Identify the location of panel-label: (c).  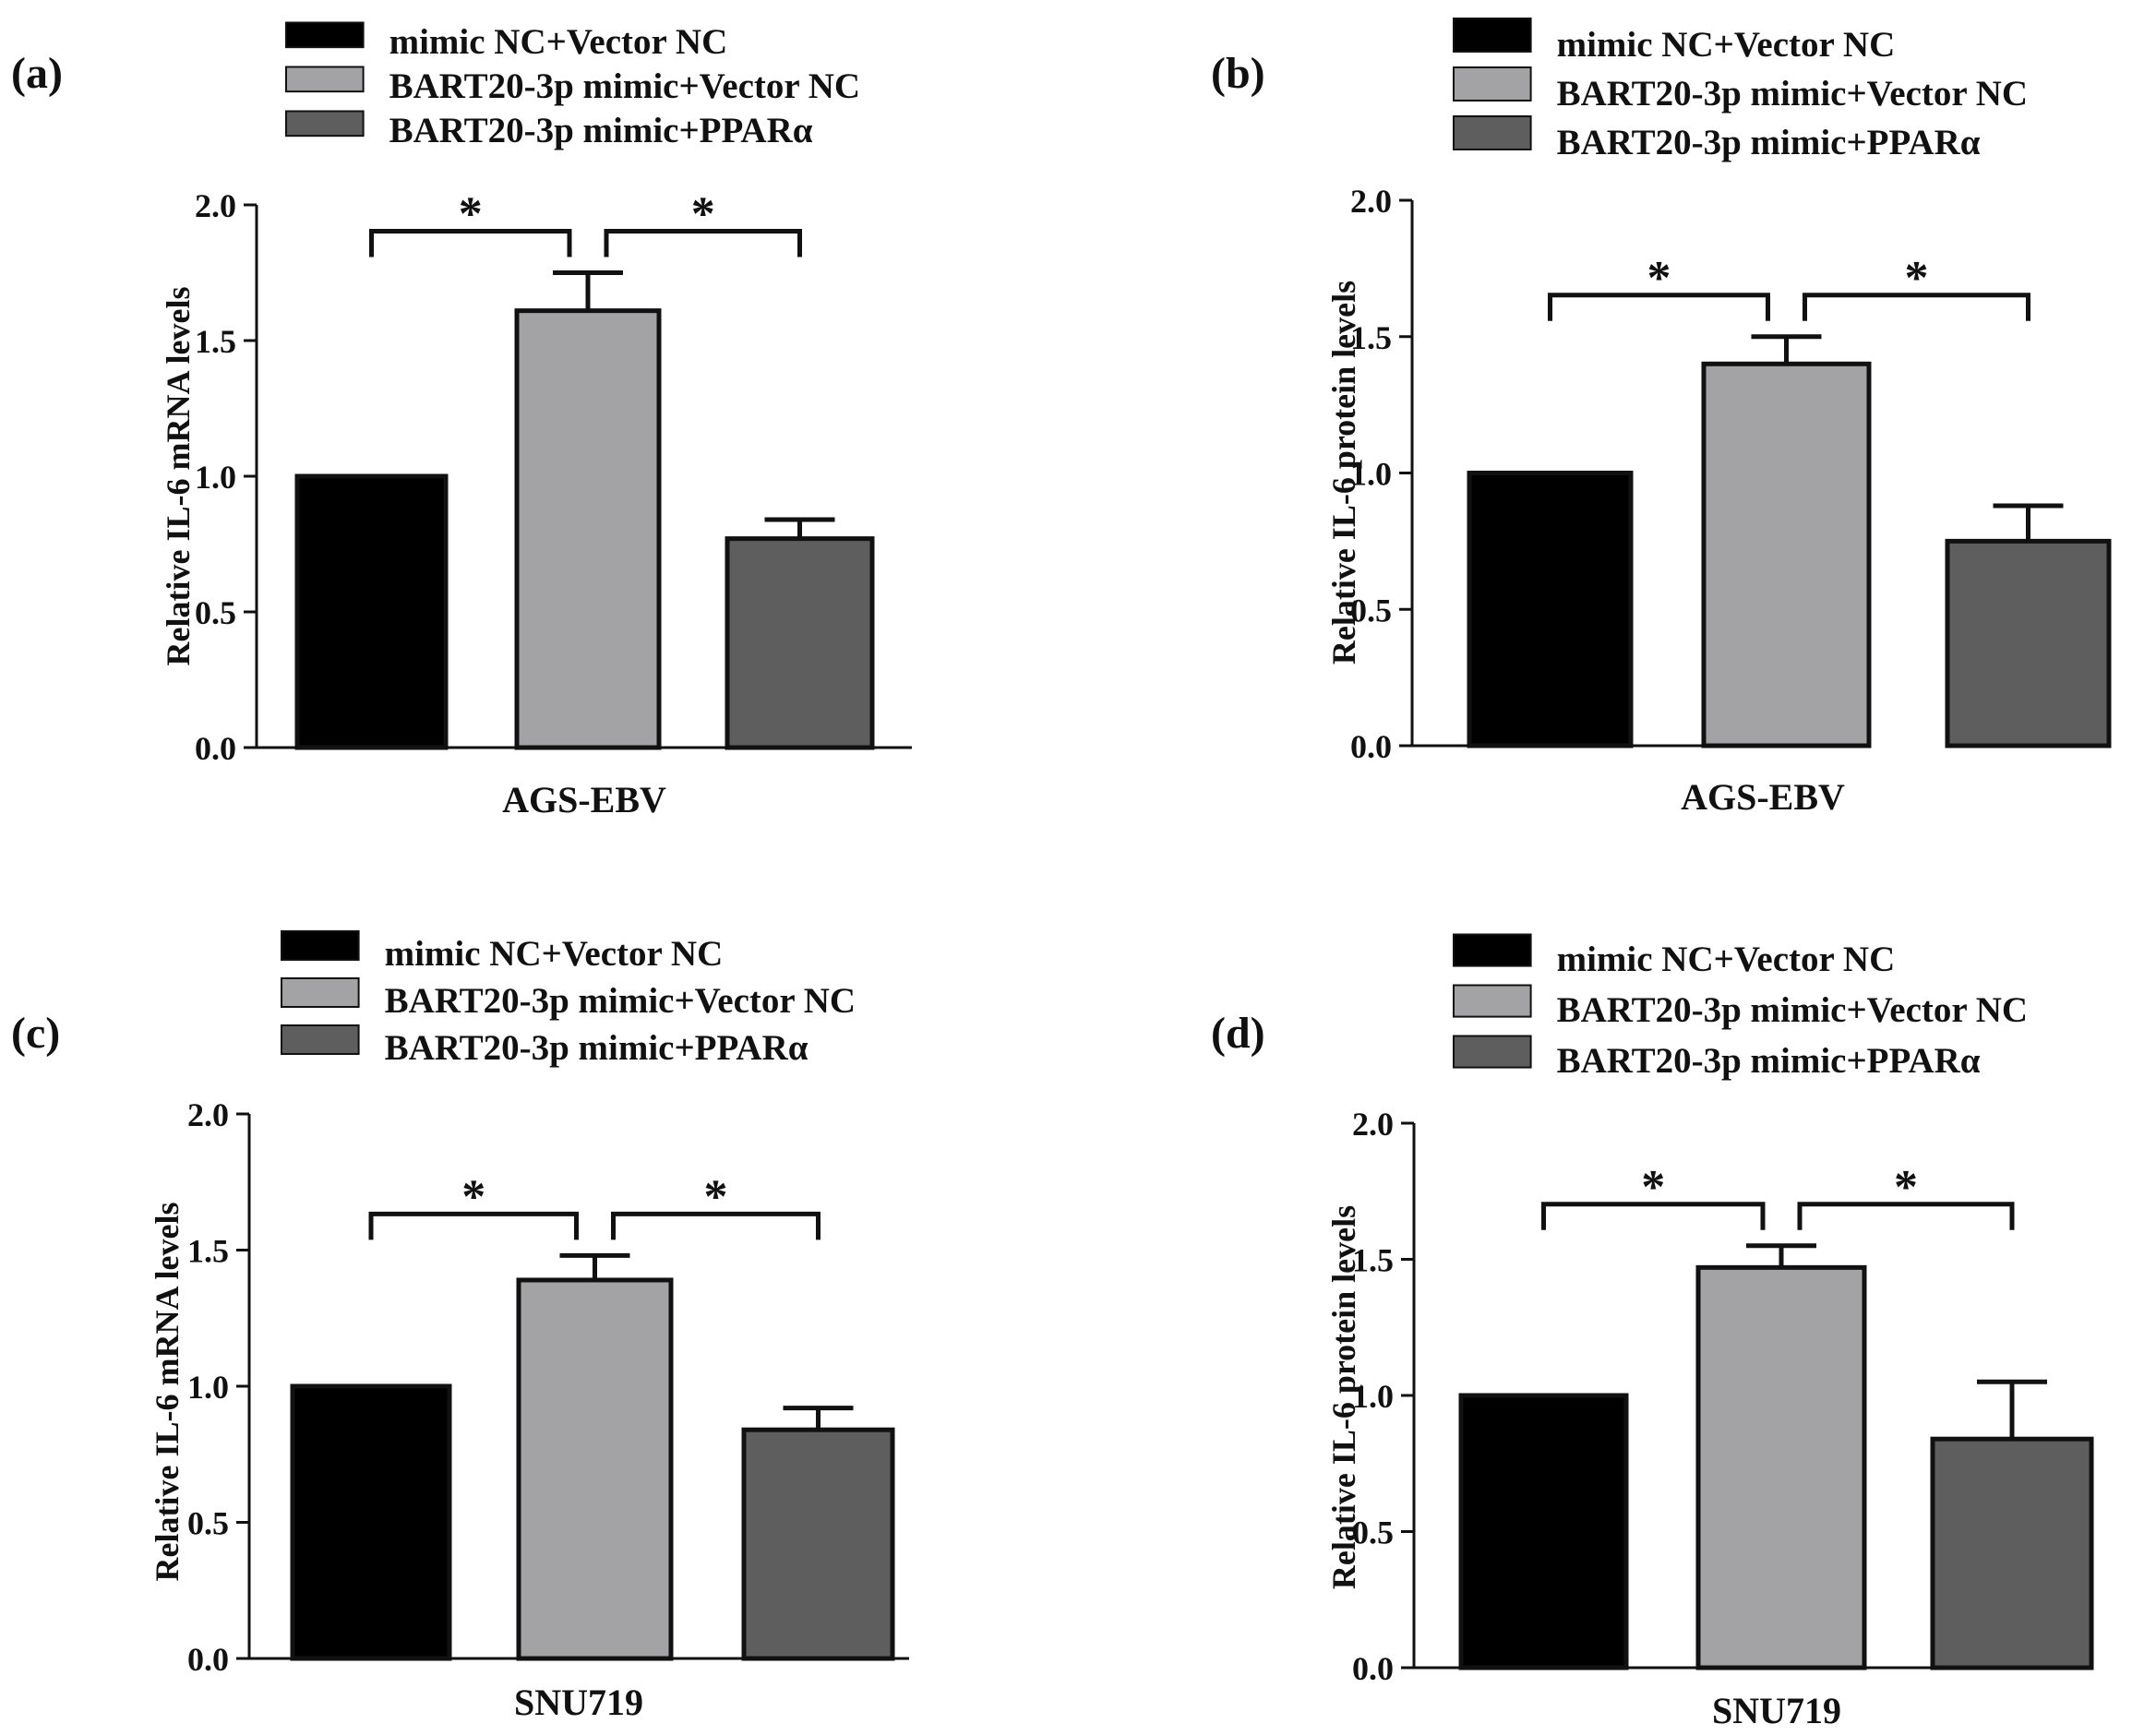
(35, 1033).